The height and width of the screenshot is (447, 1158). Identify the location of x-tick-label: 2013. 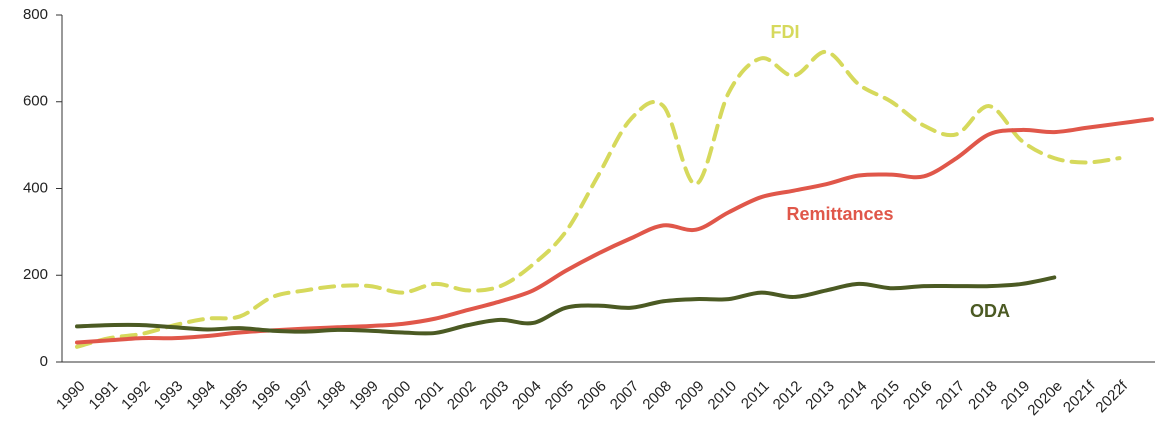
(820, 396).